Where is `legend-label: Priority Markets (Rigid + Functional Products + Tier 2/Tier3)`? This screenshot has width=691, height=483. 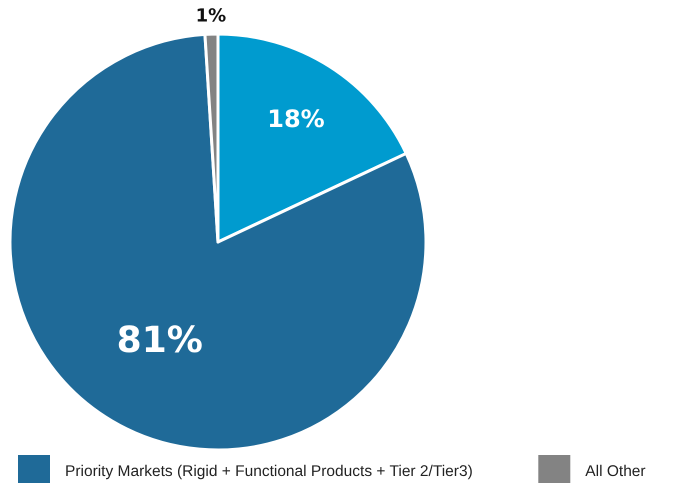 legend-label: Priority Markets (Rigid + Functional Products + Tier 2/Tier3) is located at coordinates (269, 471).